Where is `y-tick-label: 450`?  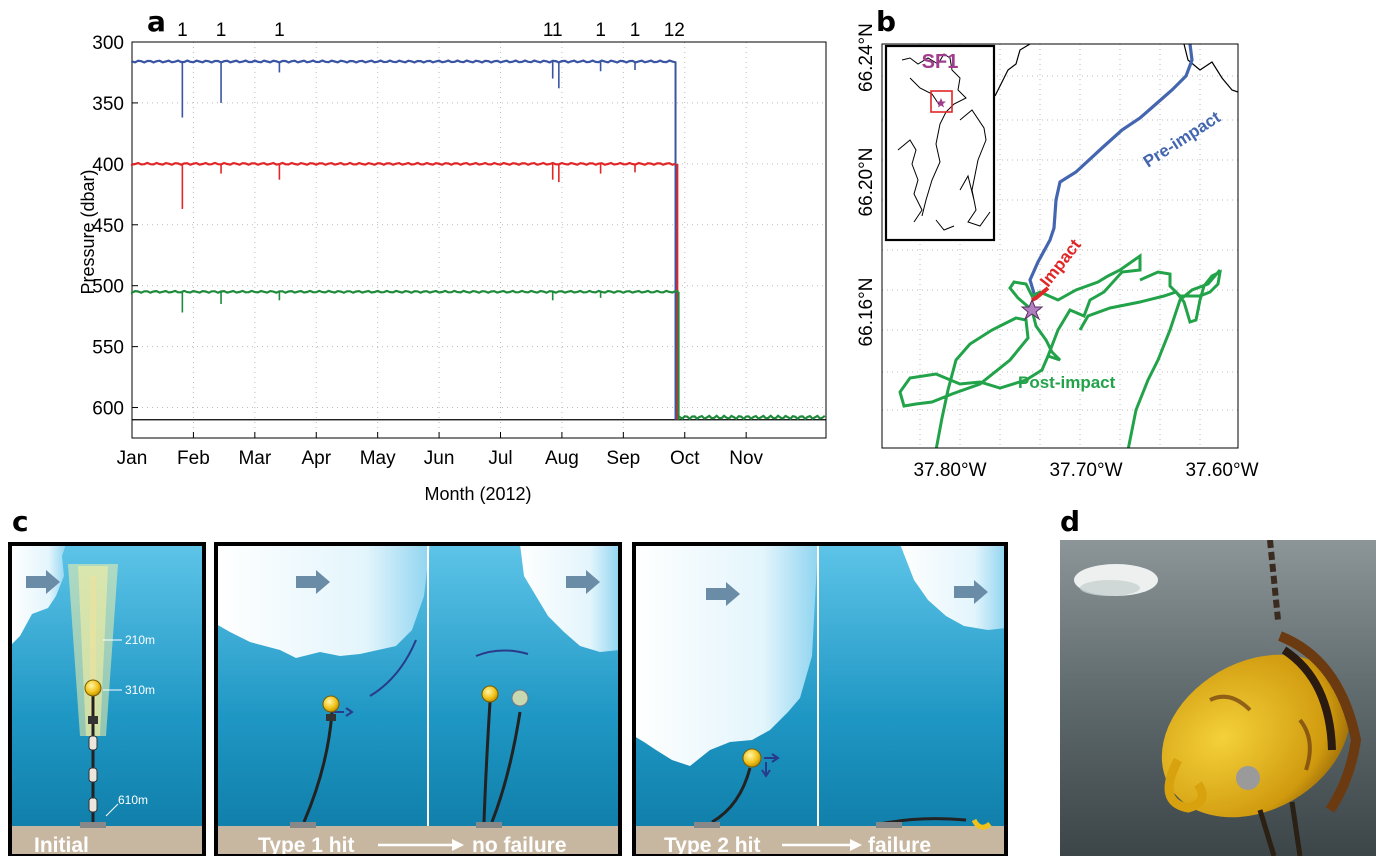 y-tick-label: 450 is located at coordinates (108, 226).